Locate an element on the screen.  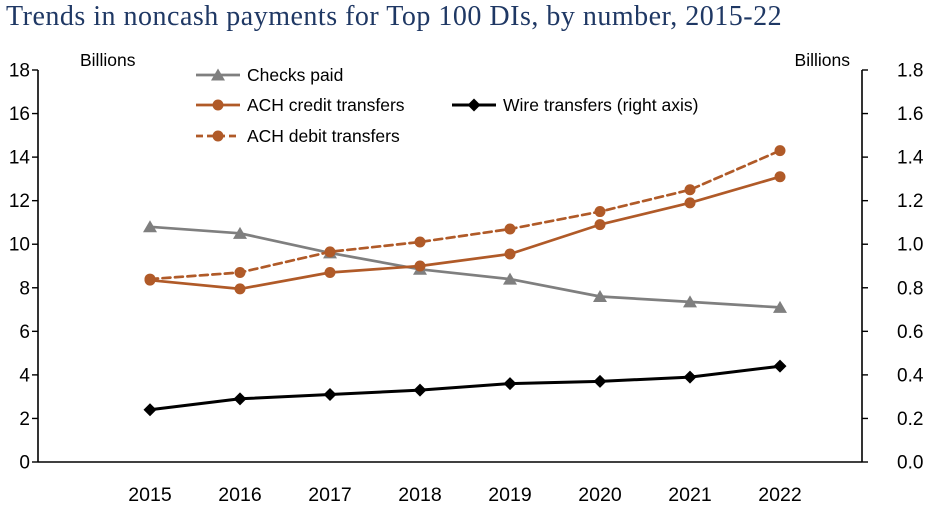
y-axis-tick-label: 1.8 is located at coordinates (910, 71).